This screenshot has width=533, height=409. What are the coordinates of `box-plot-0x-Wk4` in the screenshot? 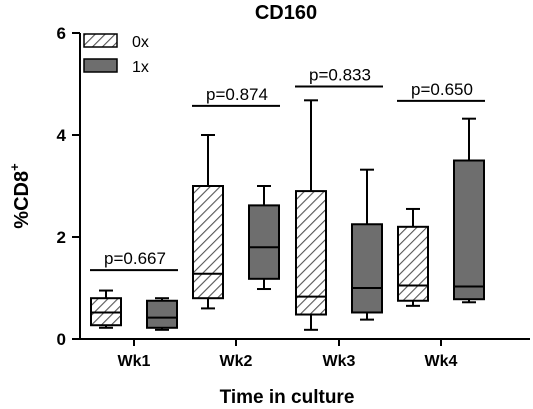 It's located at (413, 257).